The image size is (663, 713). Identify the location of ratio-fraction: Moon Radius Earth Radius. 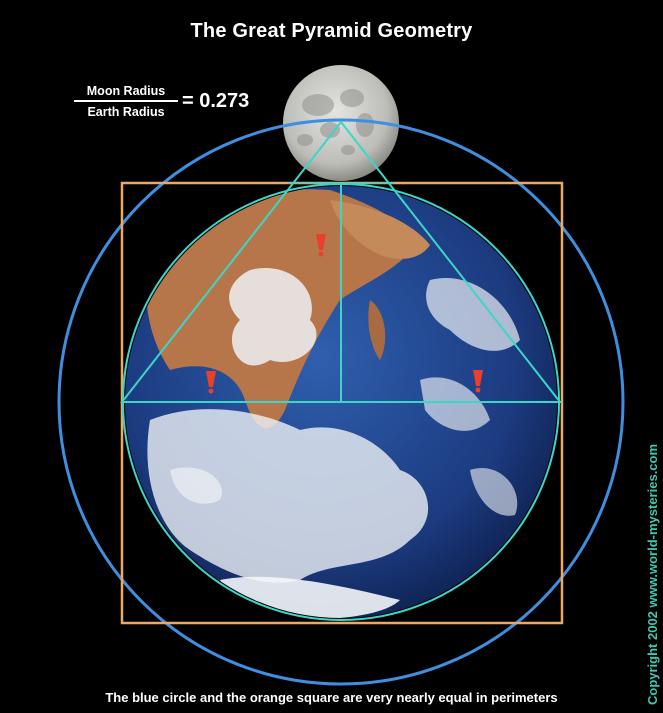
(126, 101).